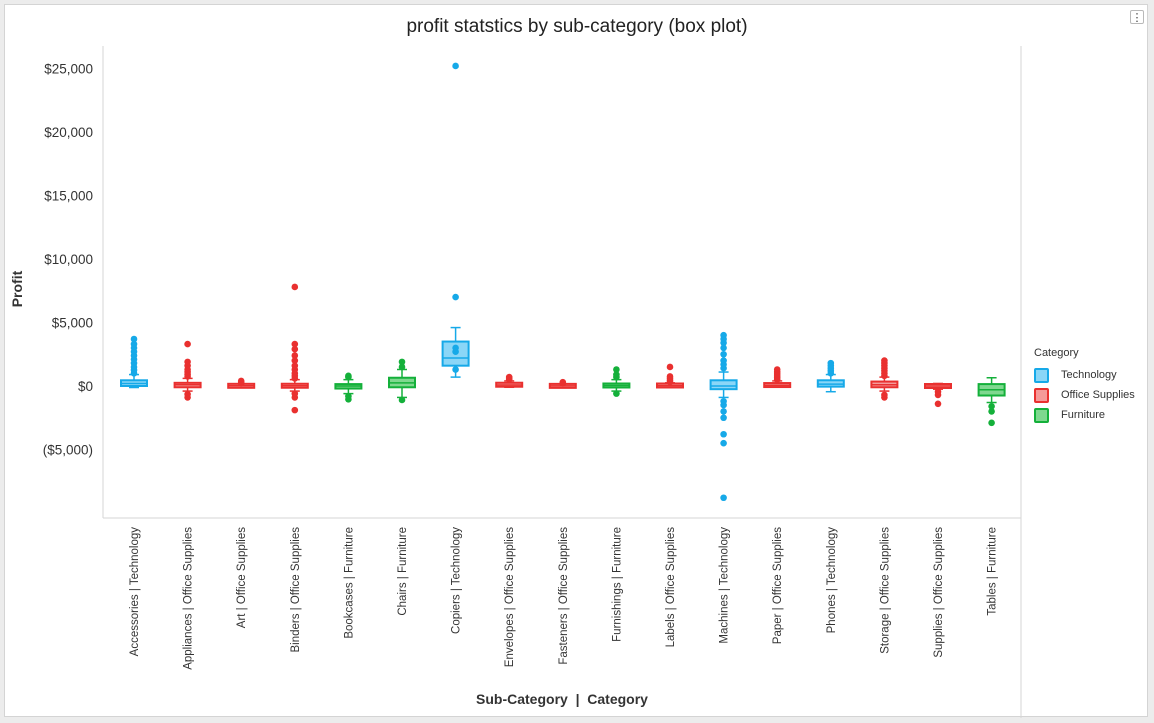  I want to click on x-tick-label: Storage | Office Supplies, so click(885, 590).